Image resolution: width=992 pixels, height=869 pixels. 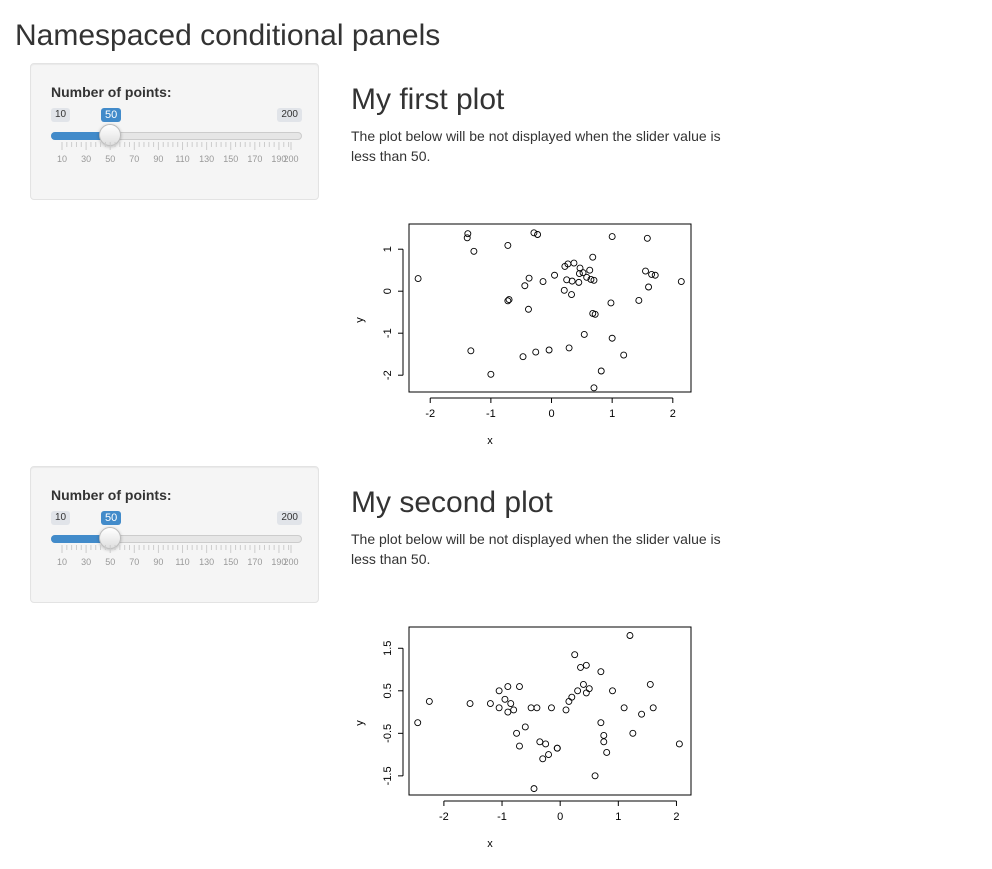 I want to click on y-tick-label: 1, so click(x=388, y=249).